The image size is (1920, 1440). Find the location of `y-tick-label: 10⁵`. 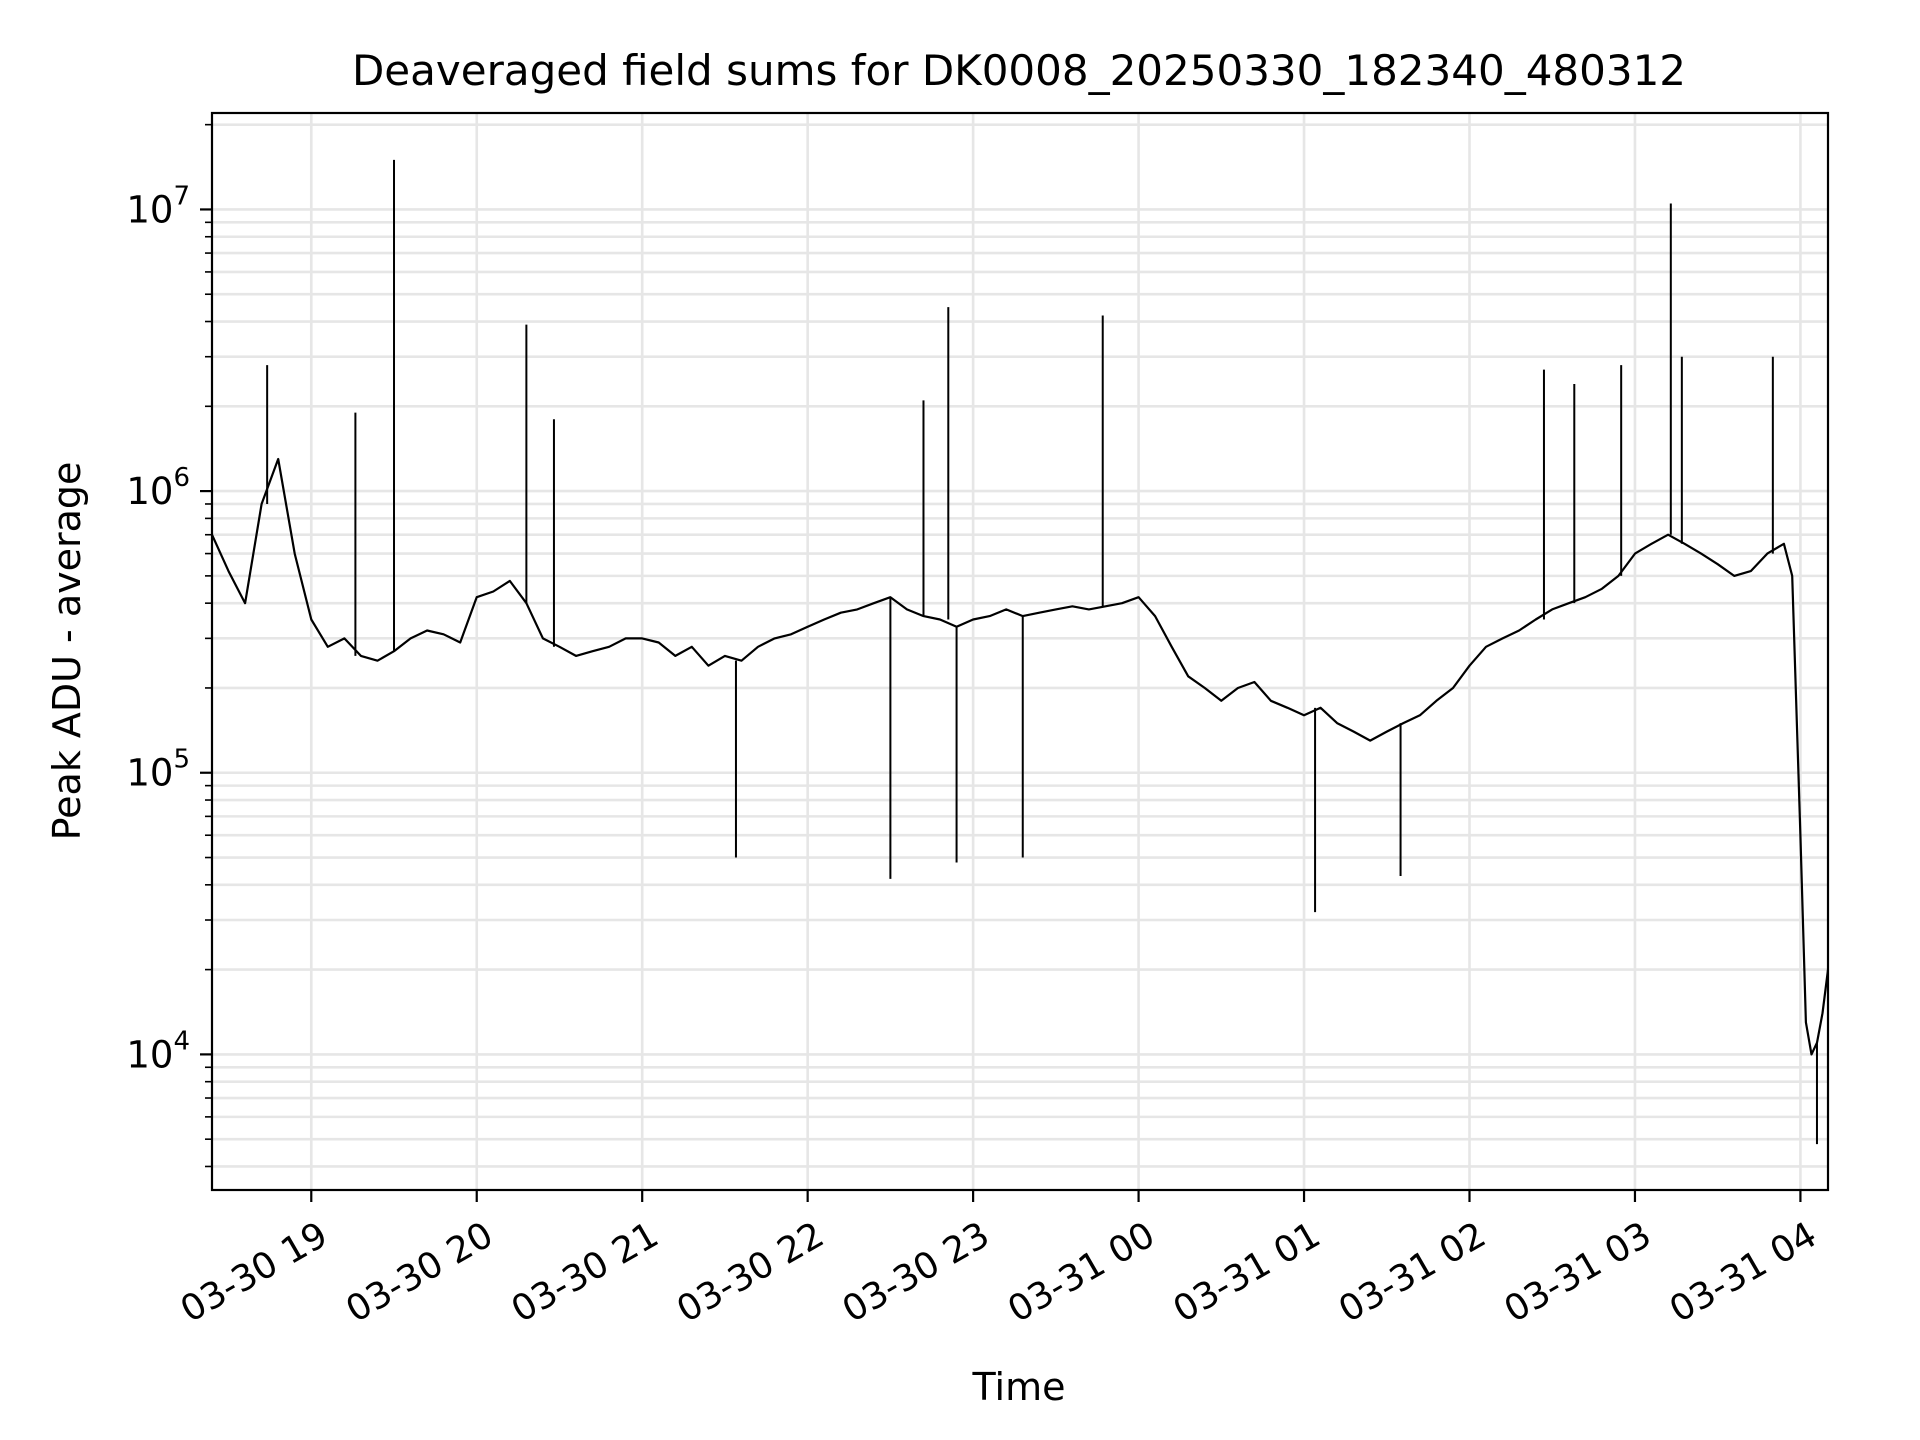

y-tick-label: 10⁵ is located at coordinates (158, 770).